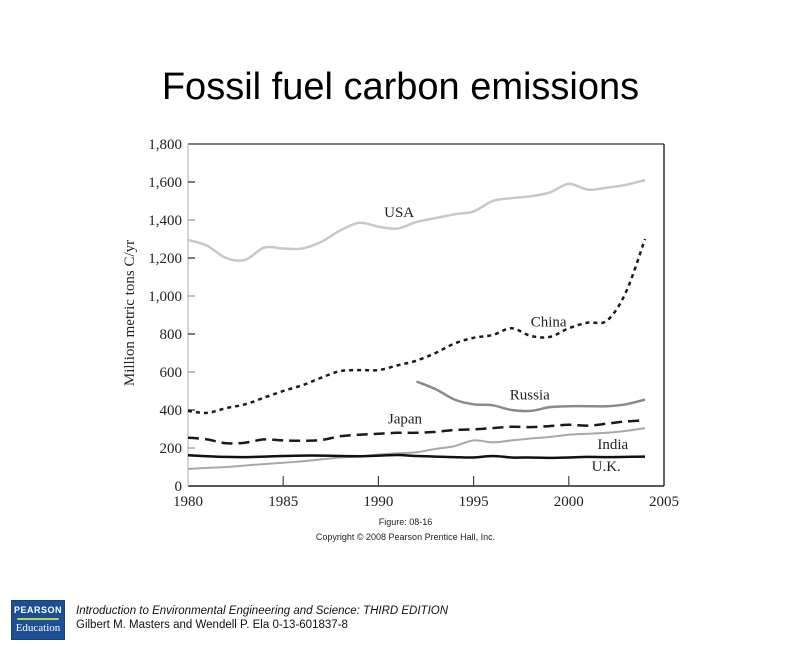 This screenshot has height=648, width=801. What do you see at coordinates (165, 259) in the screenshot?
I see `y-tick-label: 1,200` at bounding box center [165, 259].